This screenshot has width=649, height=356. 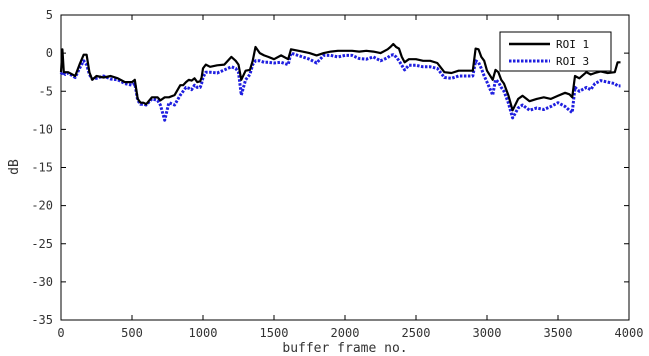 I want to click on y-tick-label: -5, so click(x=46, y=91).